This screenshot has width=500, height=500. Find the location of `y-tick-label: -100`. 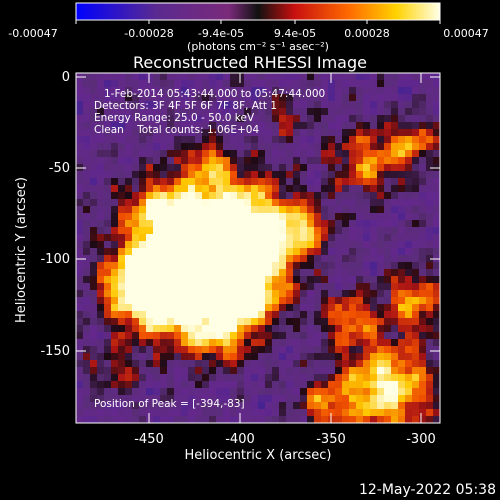

y-tick-label: -100 is located at coordinates (55, 259).